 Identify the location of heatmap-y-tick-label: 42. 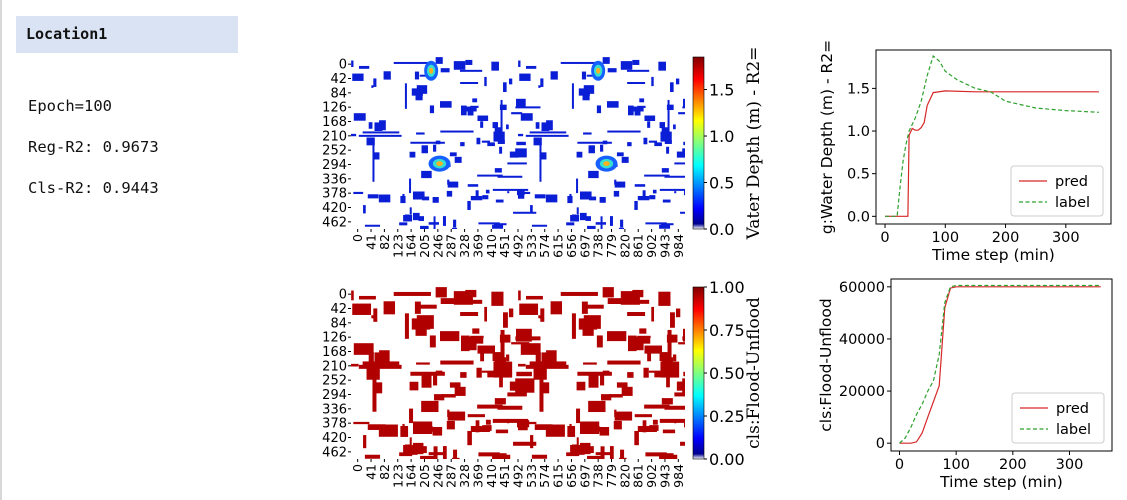
(338, 309).